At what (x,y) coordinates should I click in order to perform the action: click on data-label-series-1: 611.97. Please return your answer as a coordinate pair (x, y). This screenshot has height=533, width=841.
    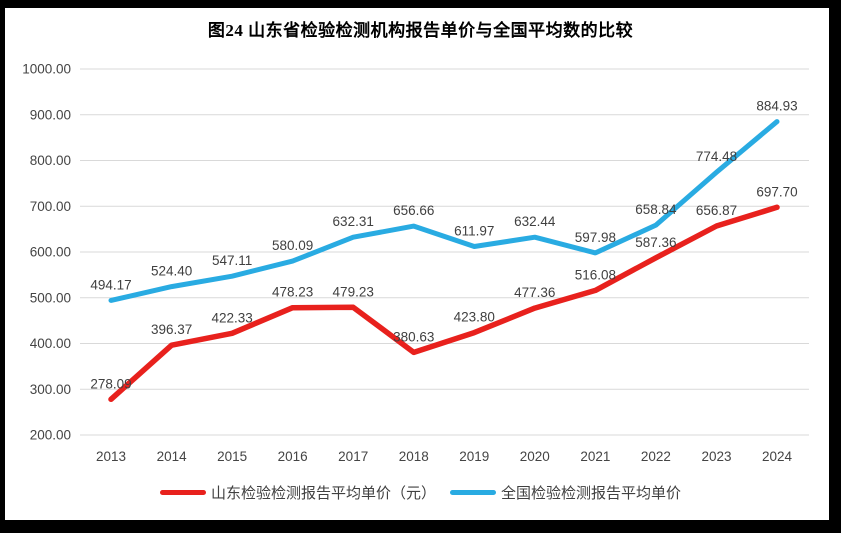
    Looking at the image, I should click on (474, 231).